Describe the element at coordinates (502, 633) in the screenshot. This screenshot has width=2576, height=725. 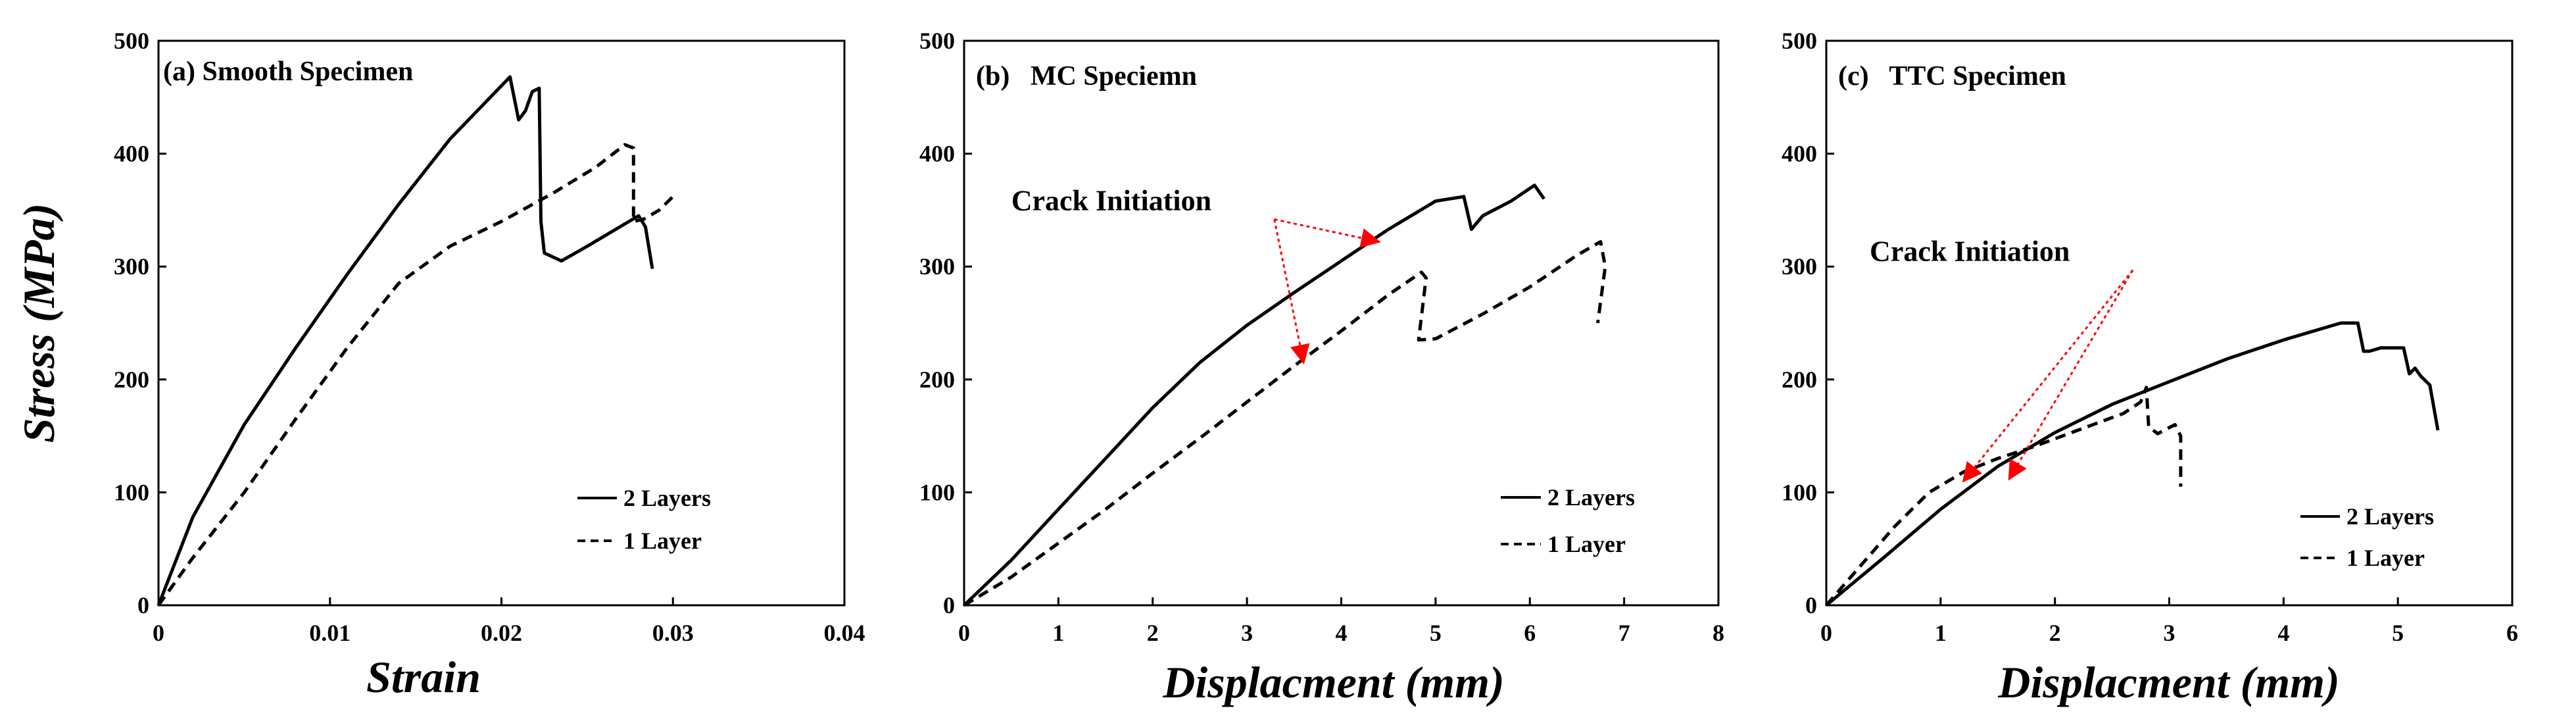
I see `x-tick-label: 0.02` at that location.